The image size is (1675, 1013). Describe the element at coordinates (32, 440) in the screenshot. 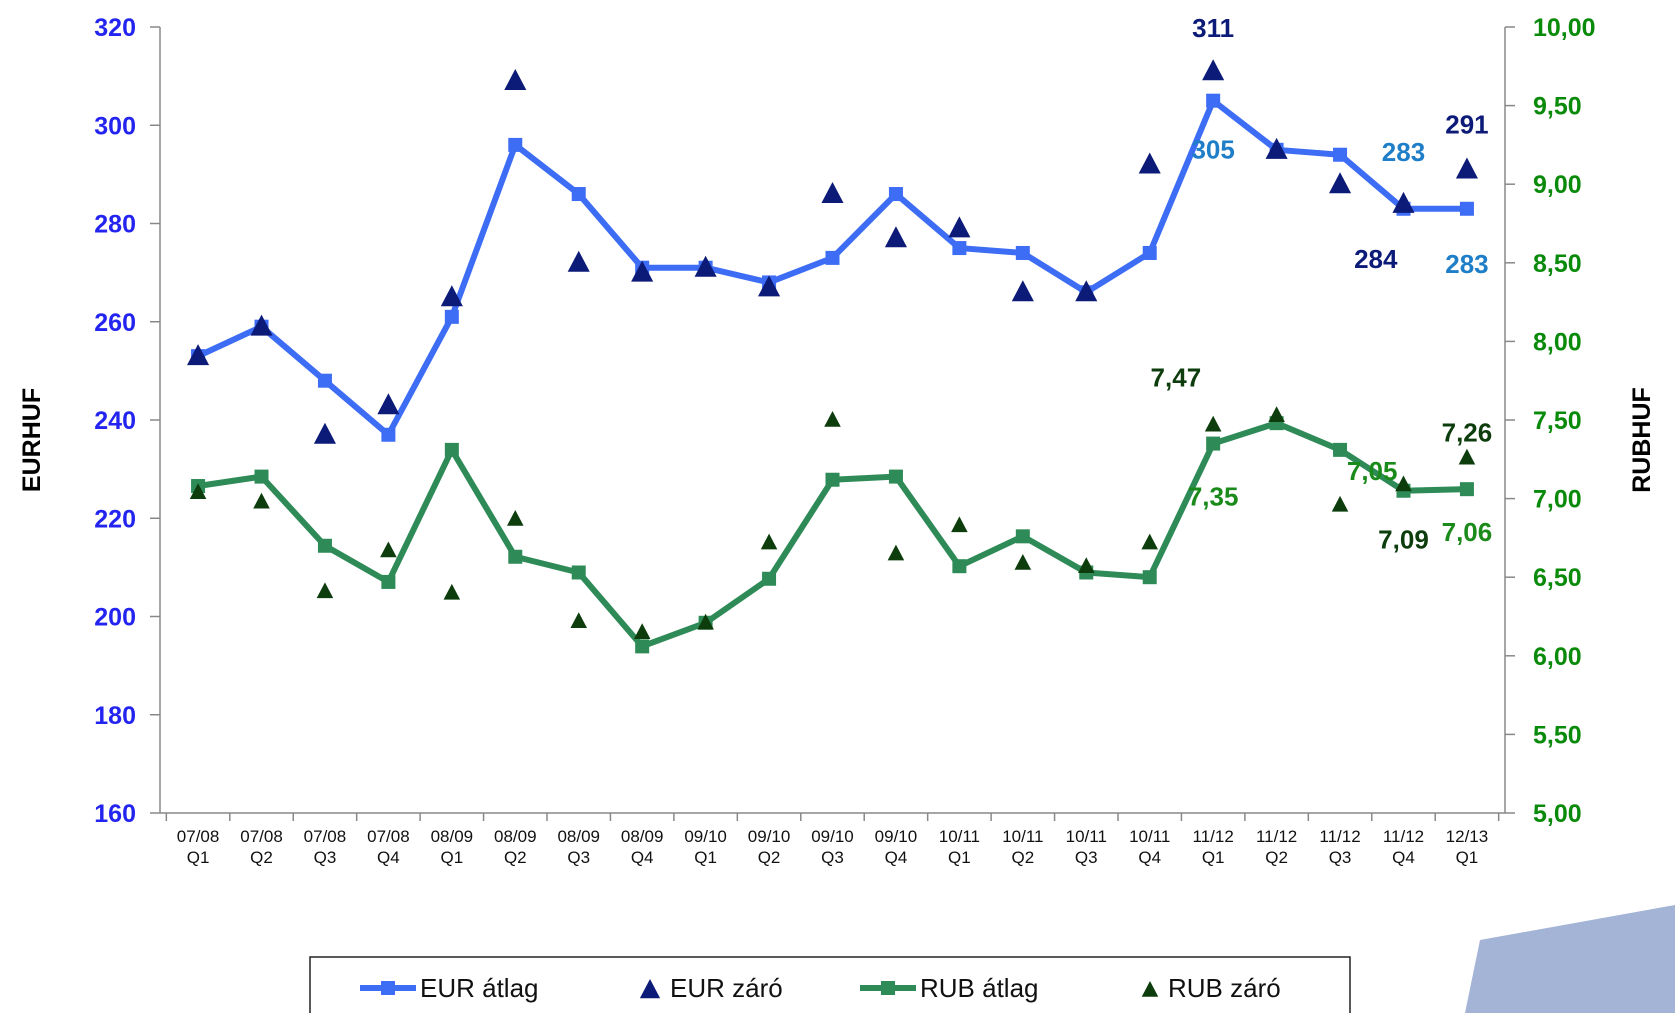

I see `left-axis-title: EURHUF` at that location.